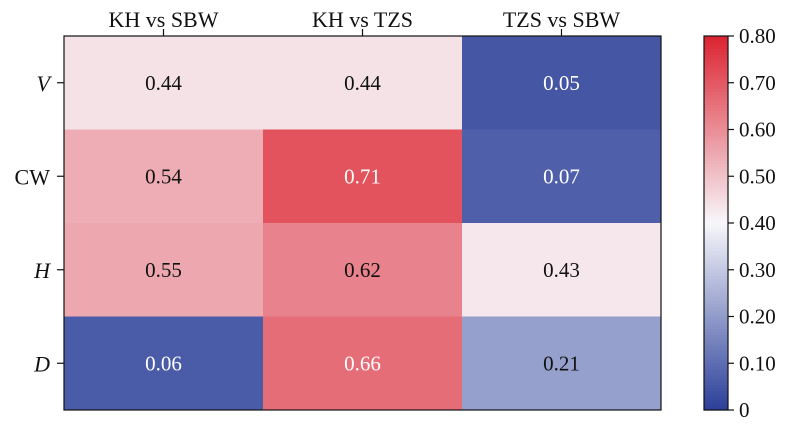  Describe the element at coordinates (757, 363) in the screenshot. I see `colorbar-tick-label: 0.10` at that location.